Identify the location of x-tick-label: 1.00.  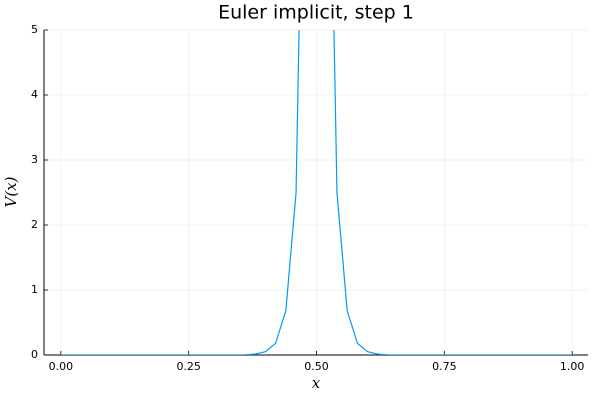
(572, 366).